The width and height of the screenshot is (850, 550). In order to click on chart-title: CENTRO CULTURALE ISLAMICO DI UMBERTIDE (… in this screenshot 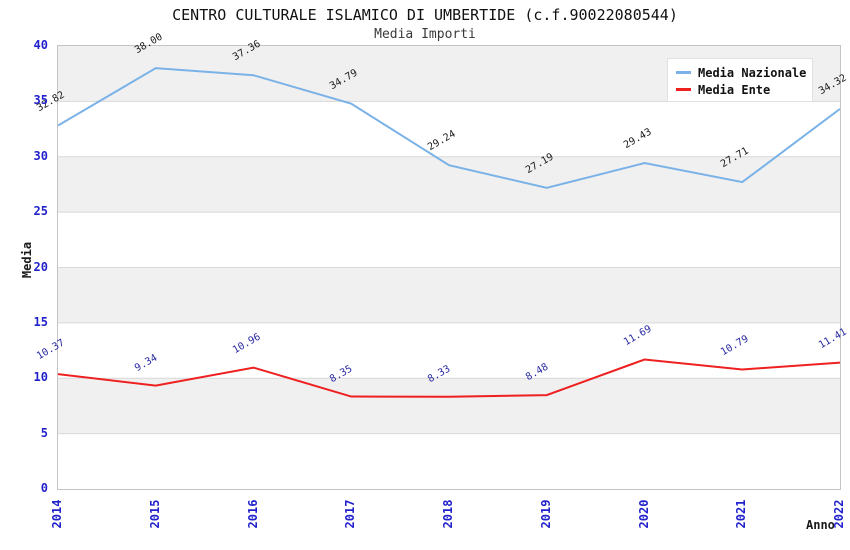, I will do `click(425, 15)`.